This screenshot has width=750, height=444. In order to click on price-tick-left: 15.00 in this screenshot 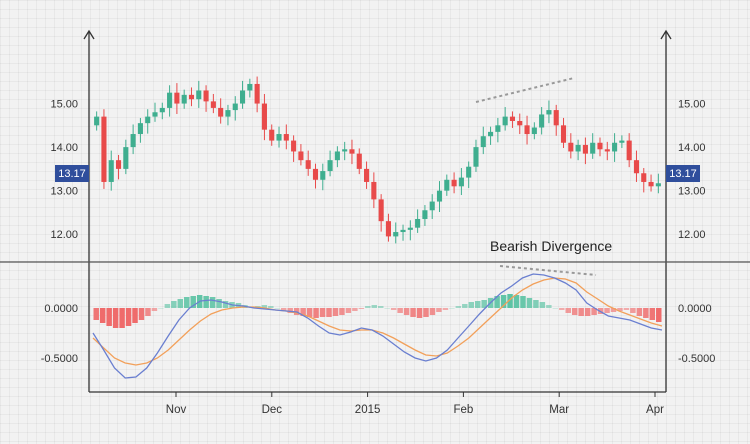, I will do `click(64, 105)`.